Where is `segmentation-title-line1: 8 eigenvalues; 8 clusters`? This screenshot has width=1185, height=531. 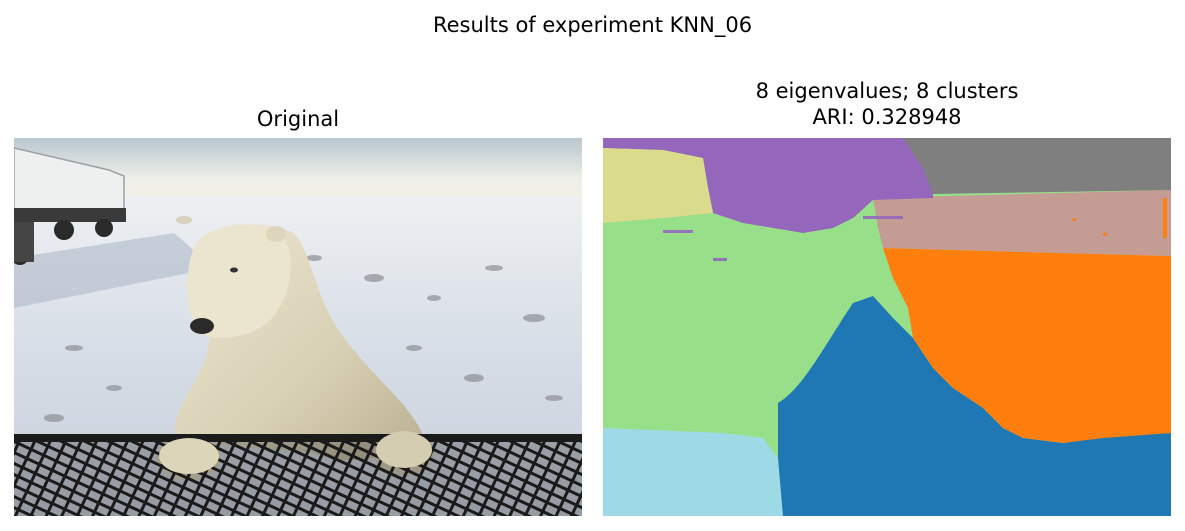
segmentation-title-line1: 8 eigenvalues; 8 clusters is located at coordinates (887, 91).